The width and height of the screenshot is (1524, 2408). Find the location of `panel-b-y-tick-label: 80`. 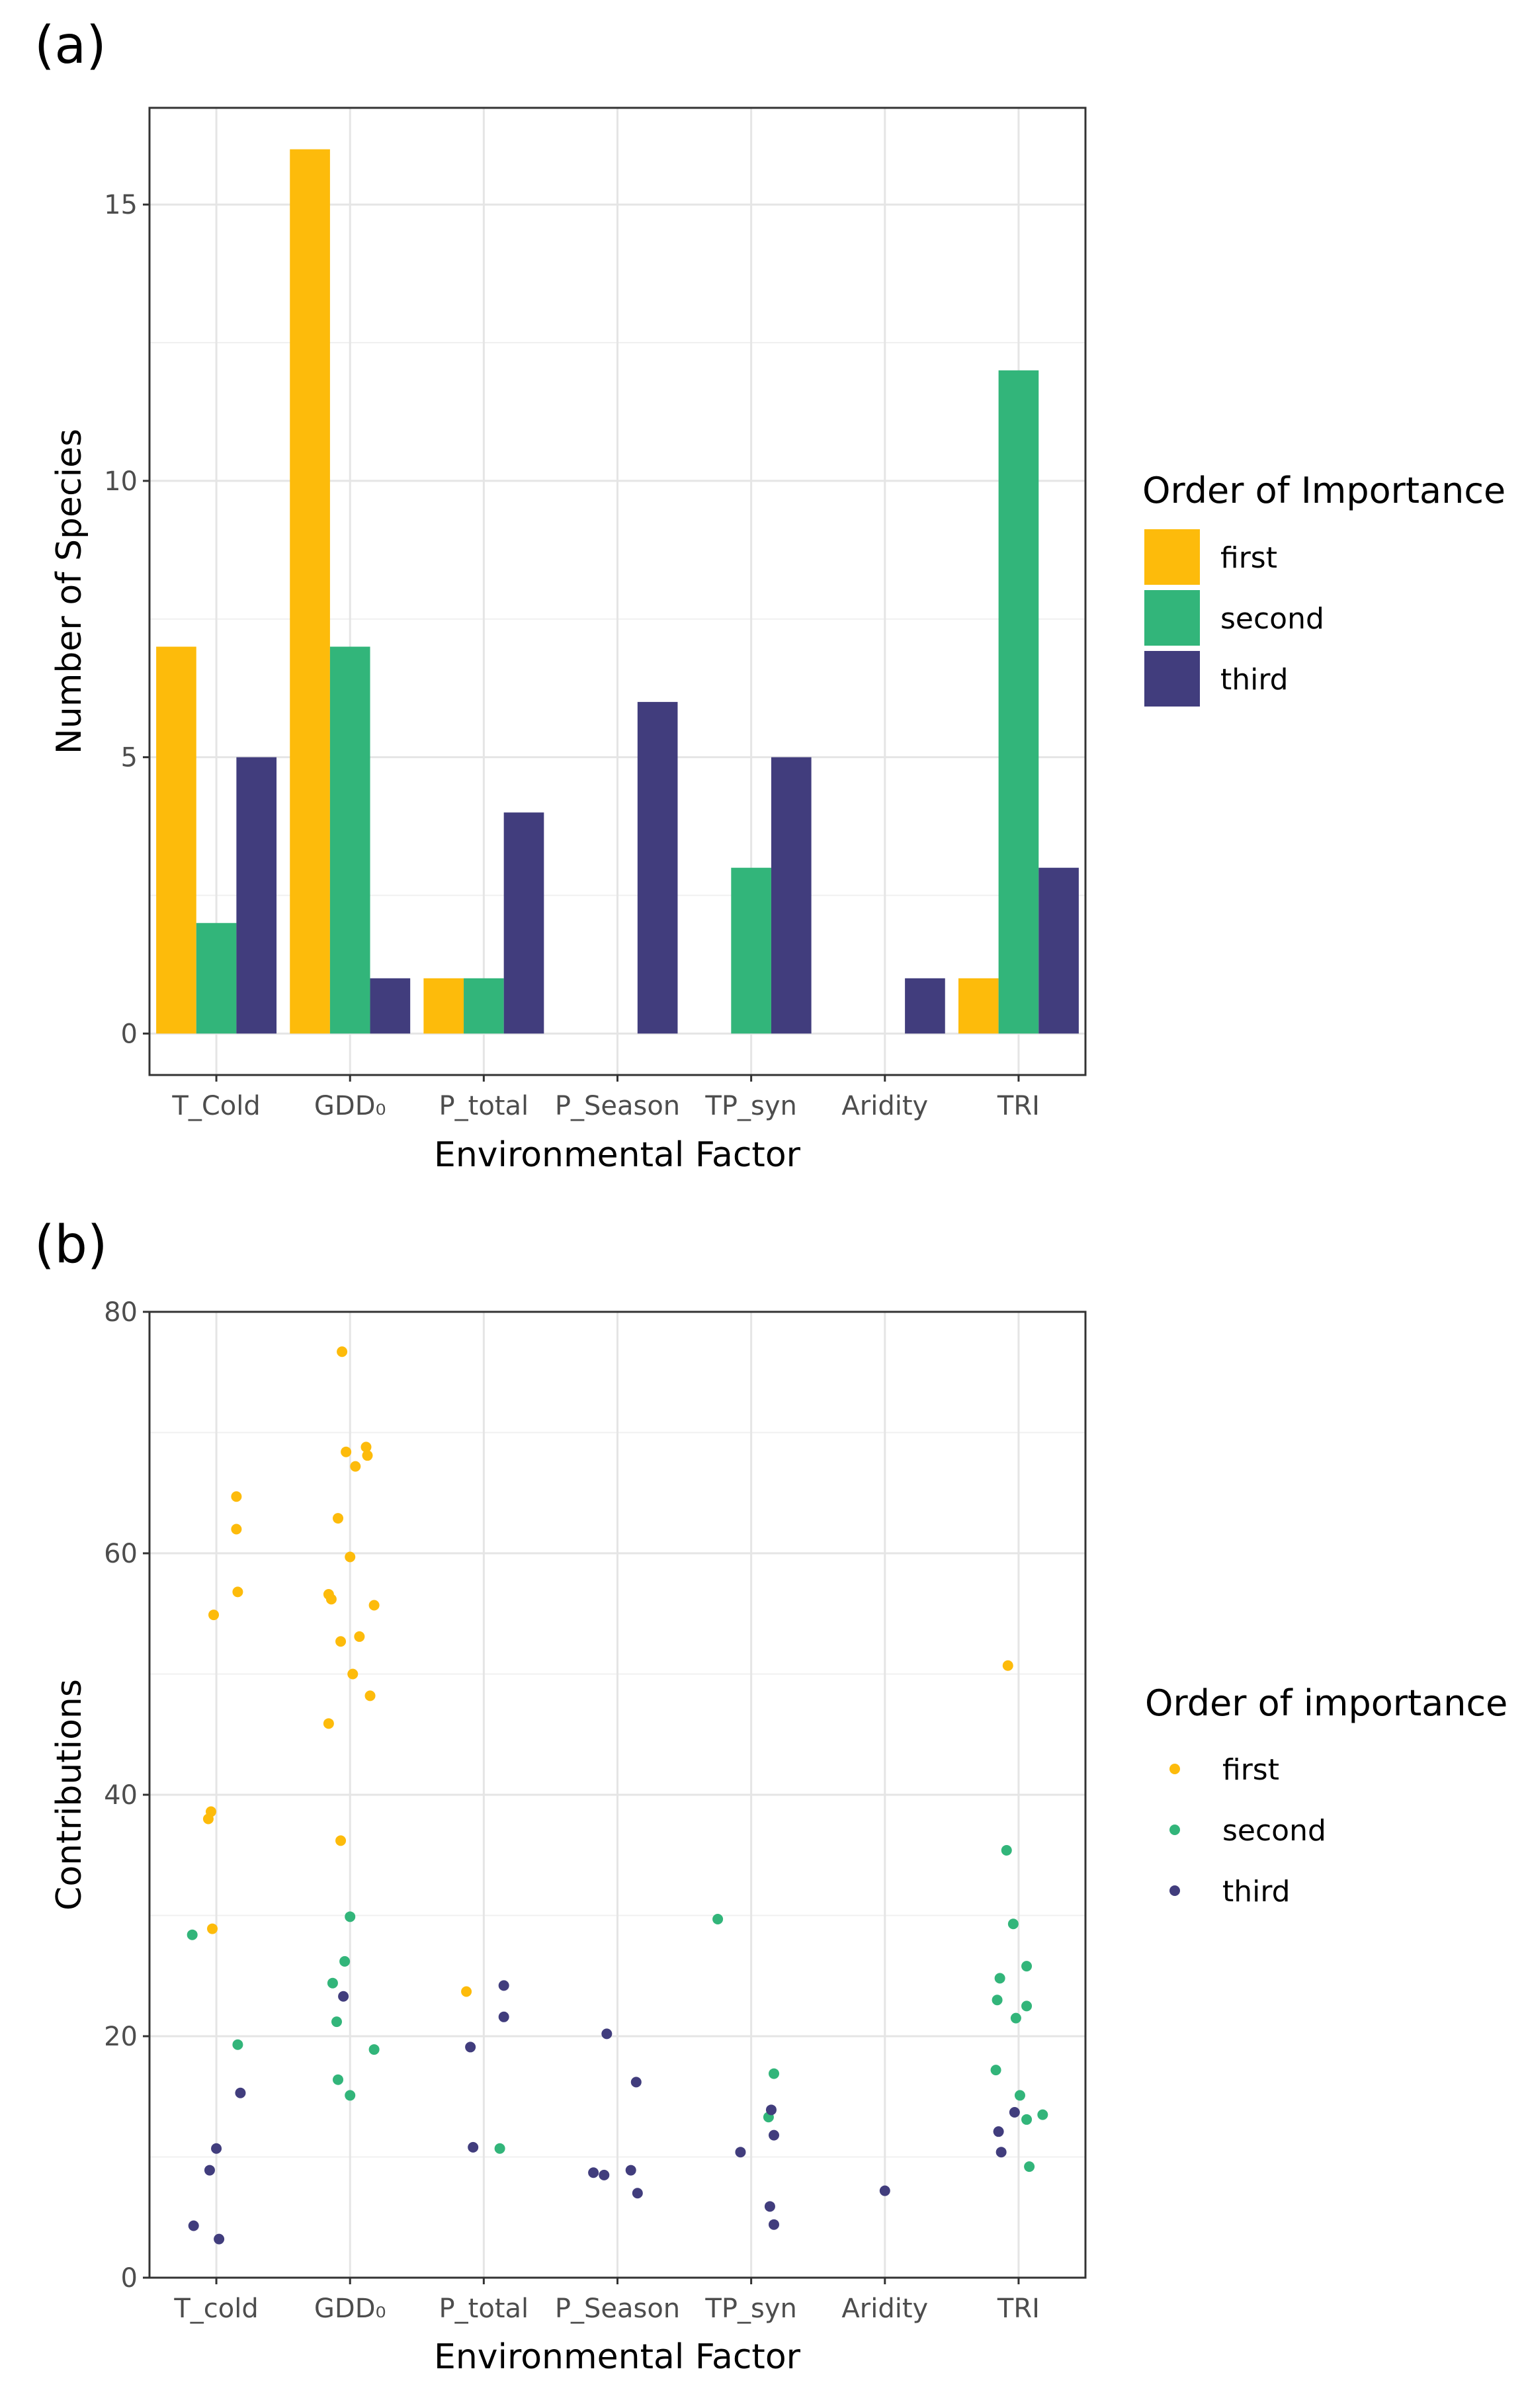

panel-b-y-tick-label: 80 is located at coordinates (121, 1312).